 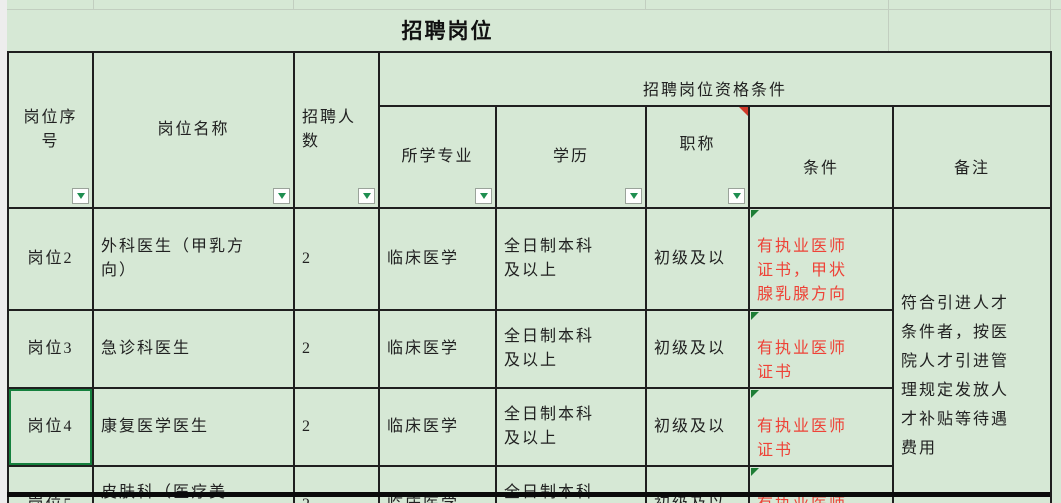 I want to click on header-major: 所学专业, so click(x=437, y=157).